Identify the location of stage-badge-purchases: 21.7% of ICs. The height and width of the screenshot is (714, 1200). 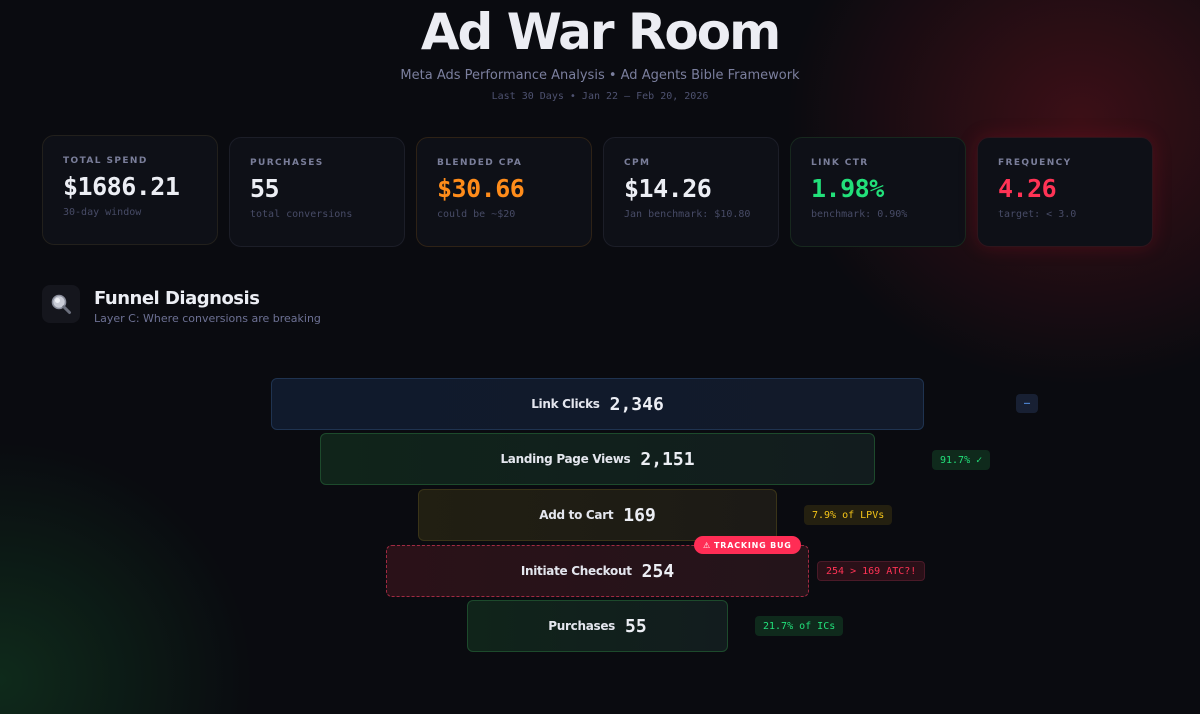
(799, 626).